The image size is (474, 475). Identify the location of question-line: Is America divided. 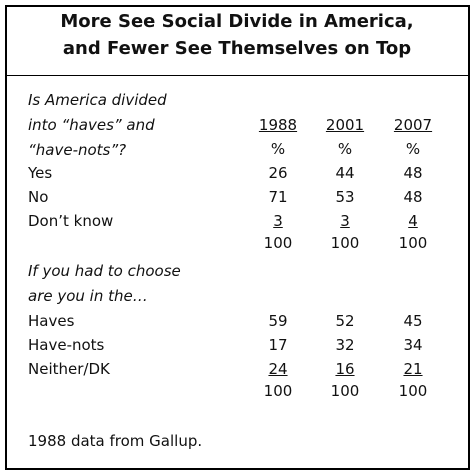
(97, 100).